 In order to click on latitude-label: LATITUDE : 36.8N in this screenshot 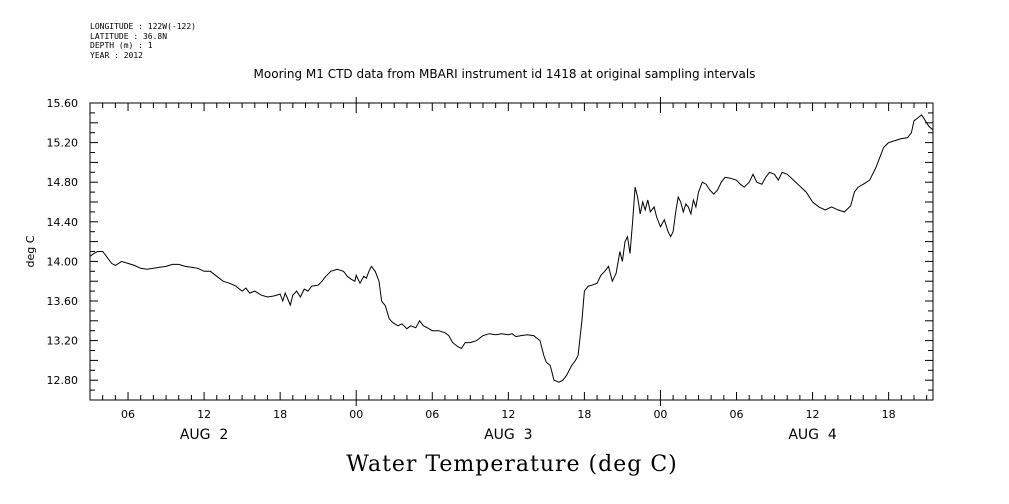, I will do `click(129, 36)`.